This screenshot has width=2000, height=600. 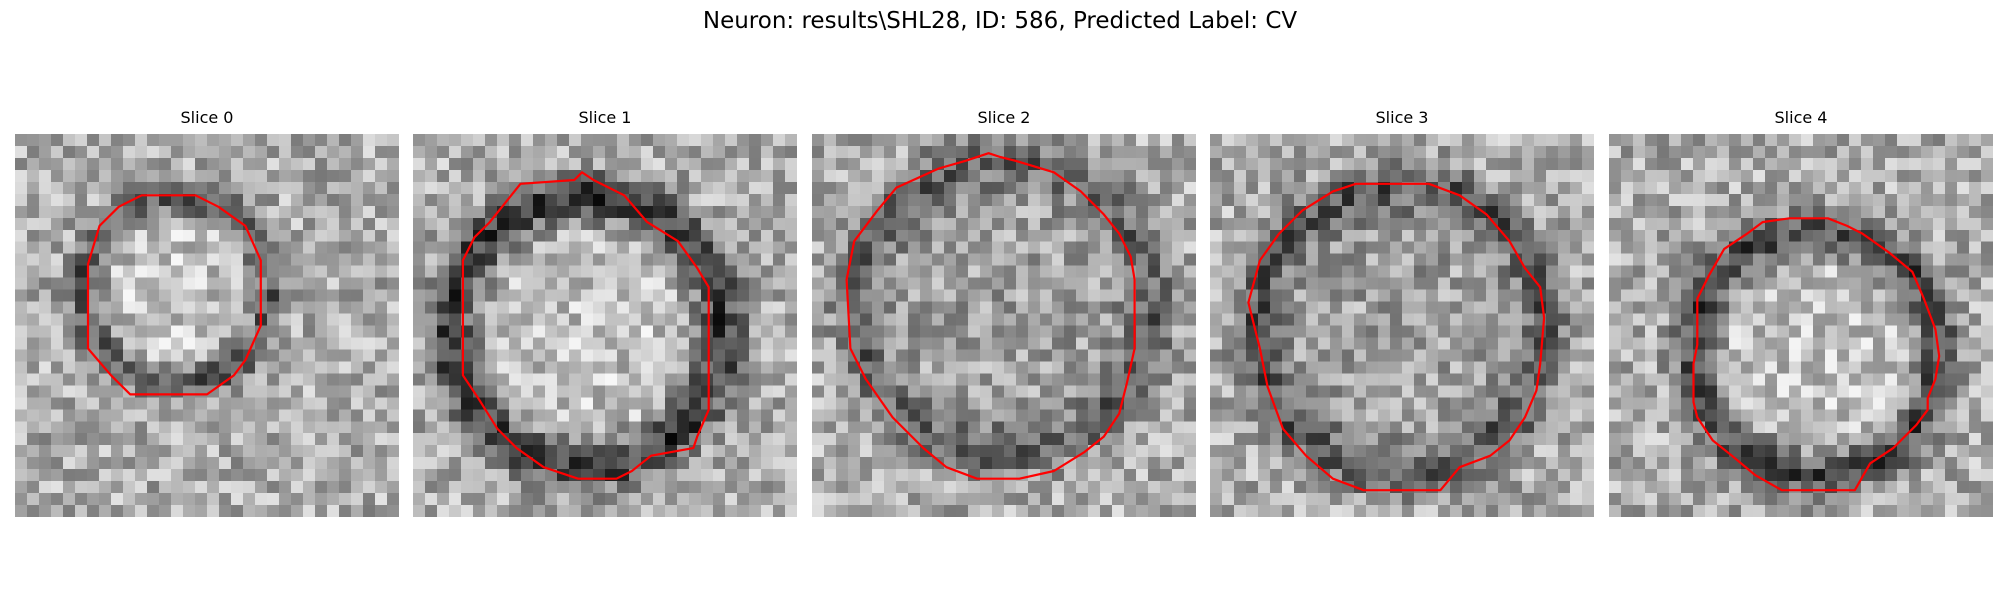 I want to click on slice-title: Slice 2, so click(x=1004, y=117).